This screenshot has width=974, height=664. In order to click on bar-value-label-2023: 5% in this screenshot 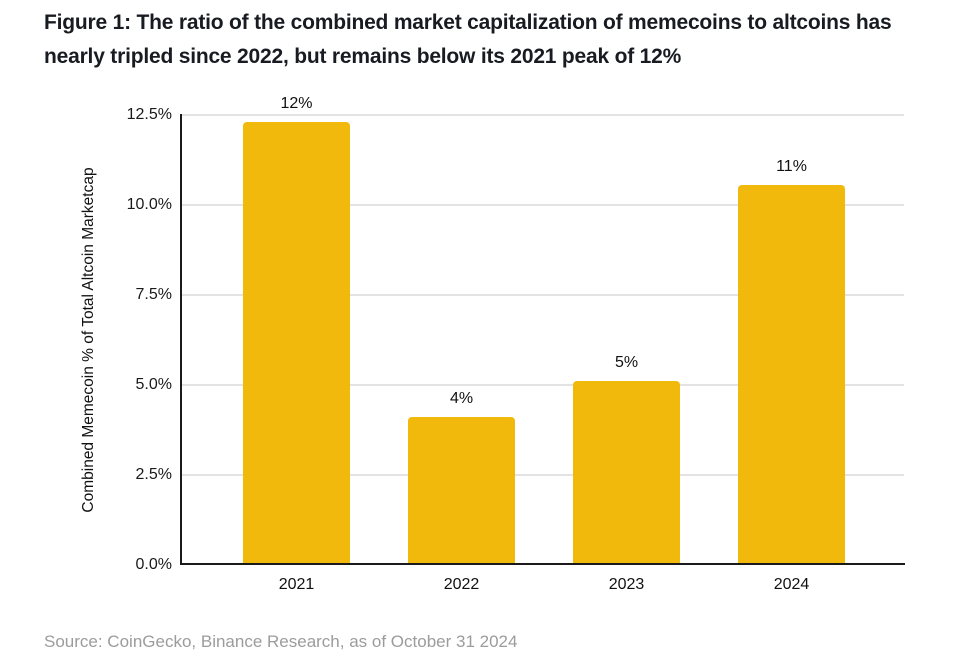, I will do `click(626, 363)`.